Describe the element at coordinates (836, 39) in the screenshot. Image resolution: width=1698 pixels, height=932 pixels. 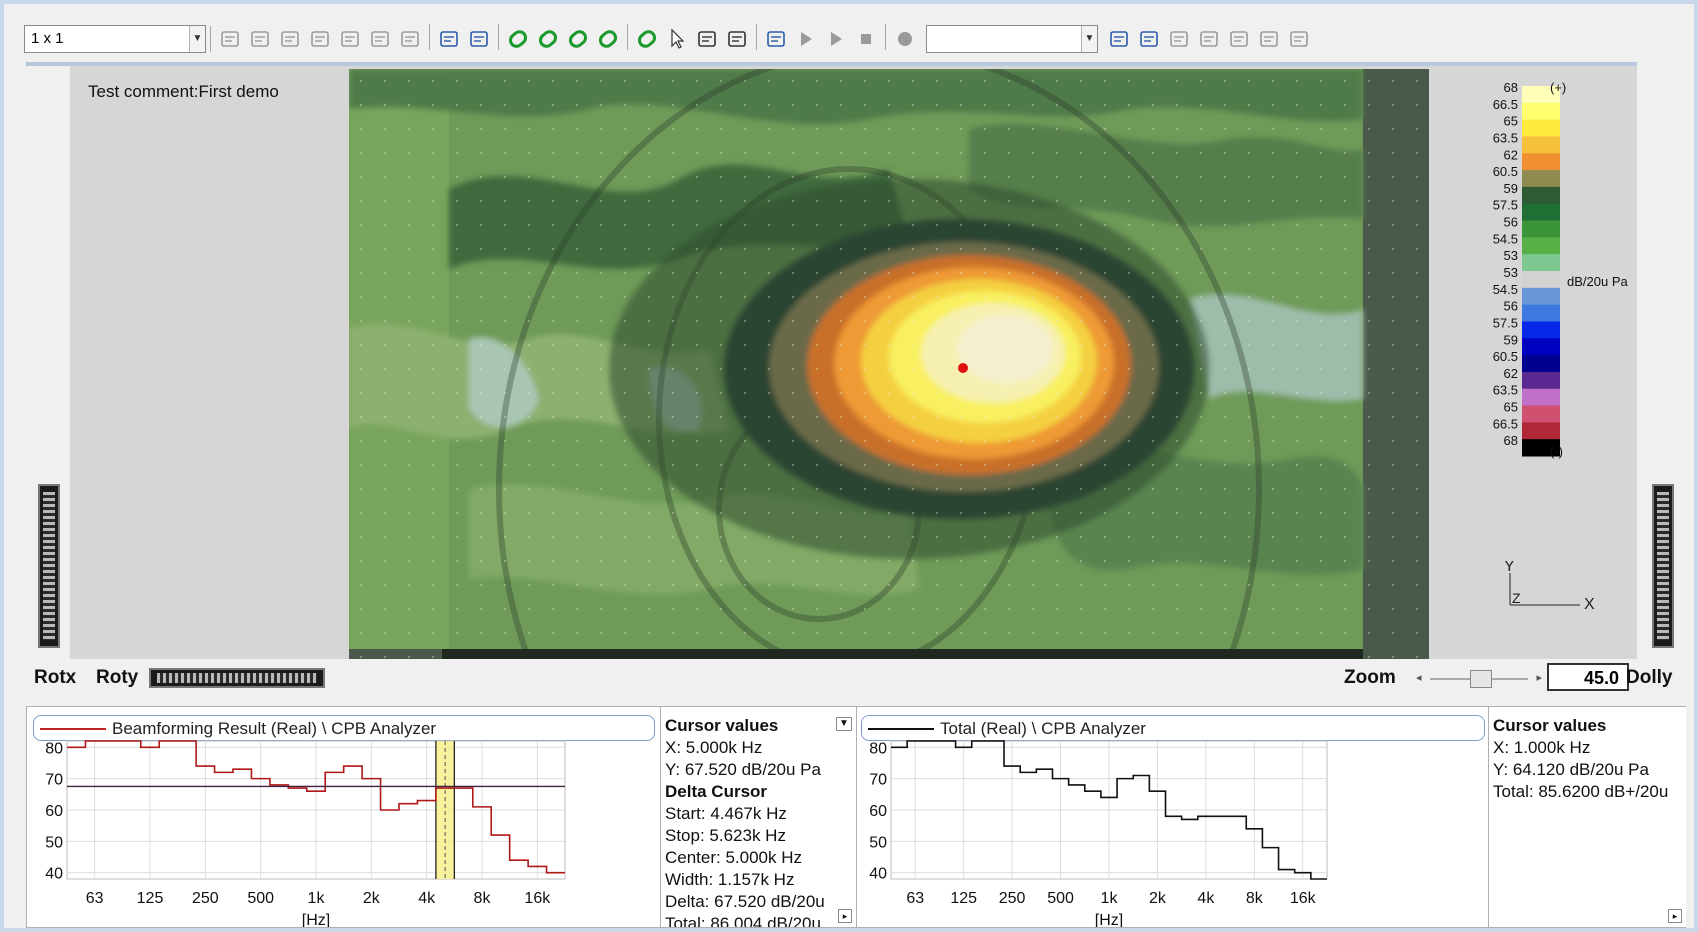
I see `step-icon` at that location.